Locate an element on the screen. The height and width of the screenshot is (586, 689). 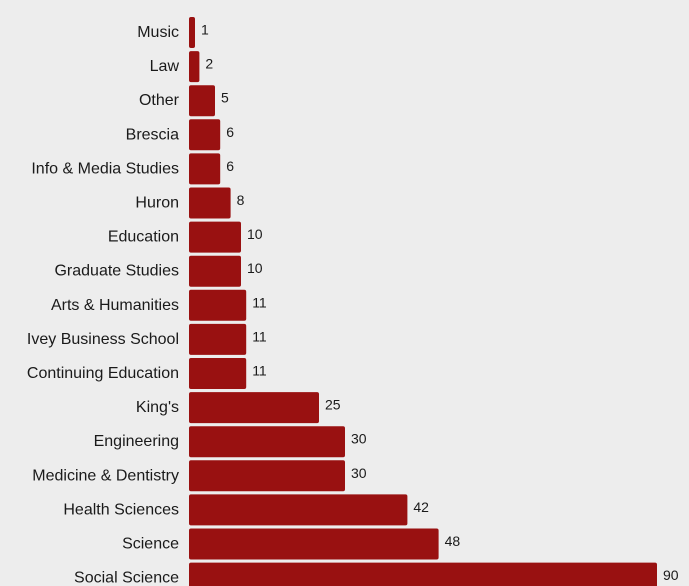
category-label-king-s: King's is located at coordinates (157, 407).